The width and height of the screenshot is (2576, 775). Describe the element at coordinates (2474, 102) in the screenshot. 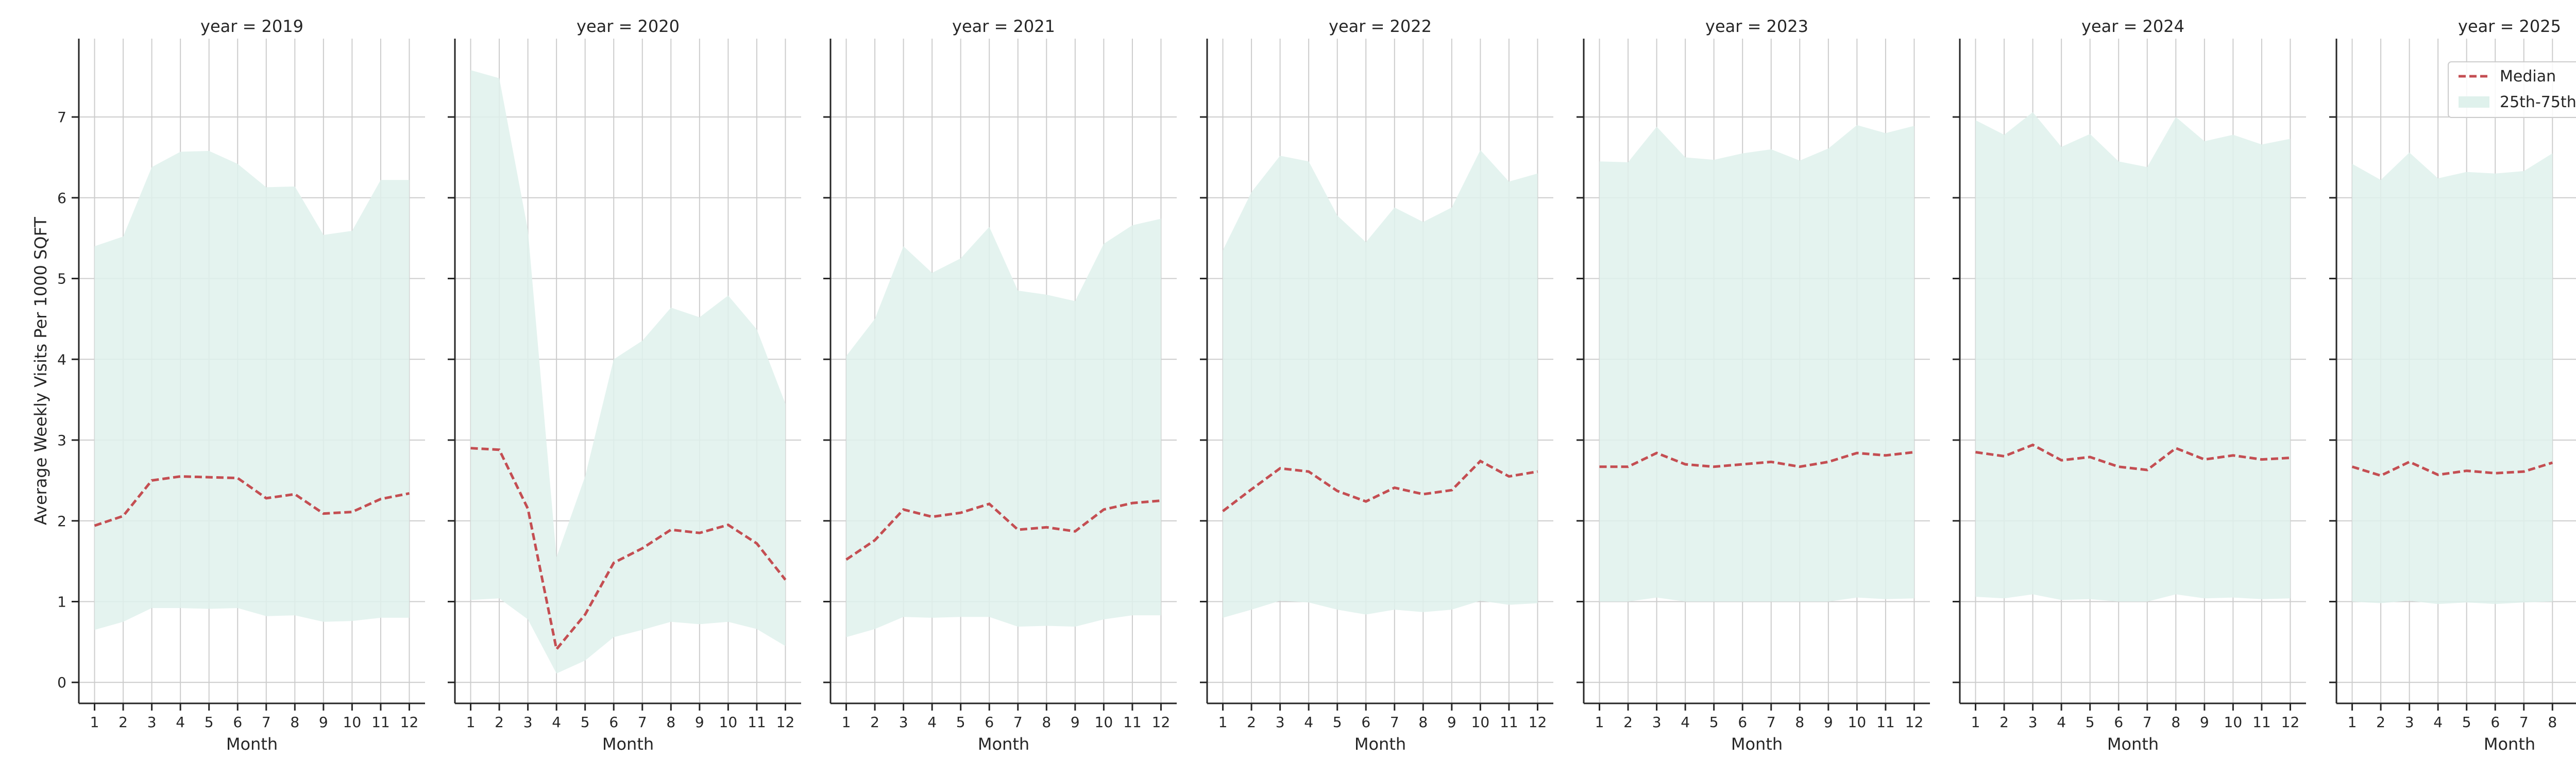

I see `legend-band-swatch` at that location.